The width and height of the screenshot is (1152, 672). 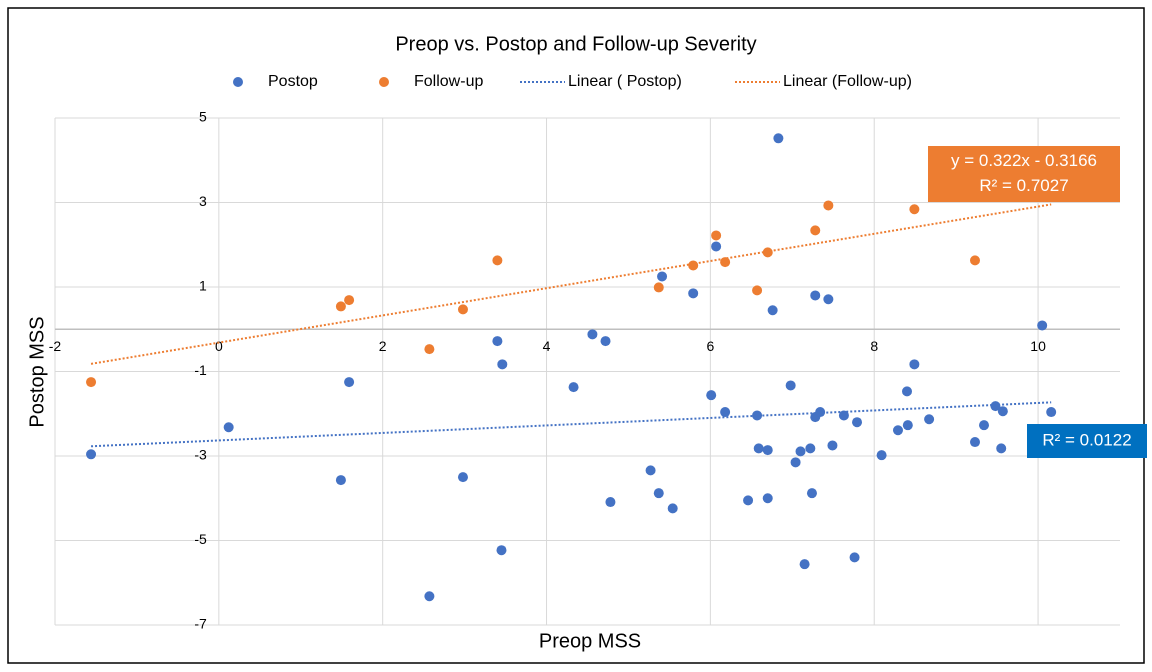 What do you see at coordinates (590, 641) in the screenshot?
I see `x-axis-label: Preop MSS` at bounding box center [590, 641].